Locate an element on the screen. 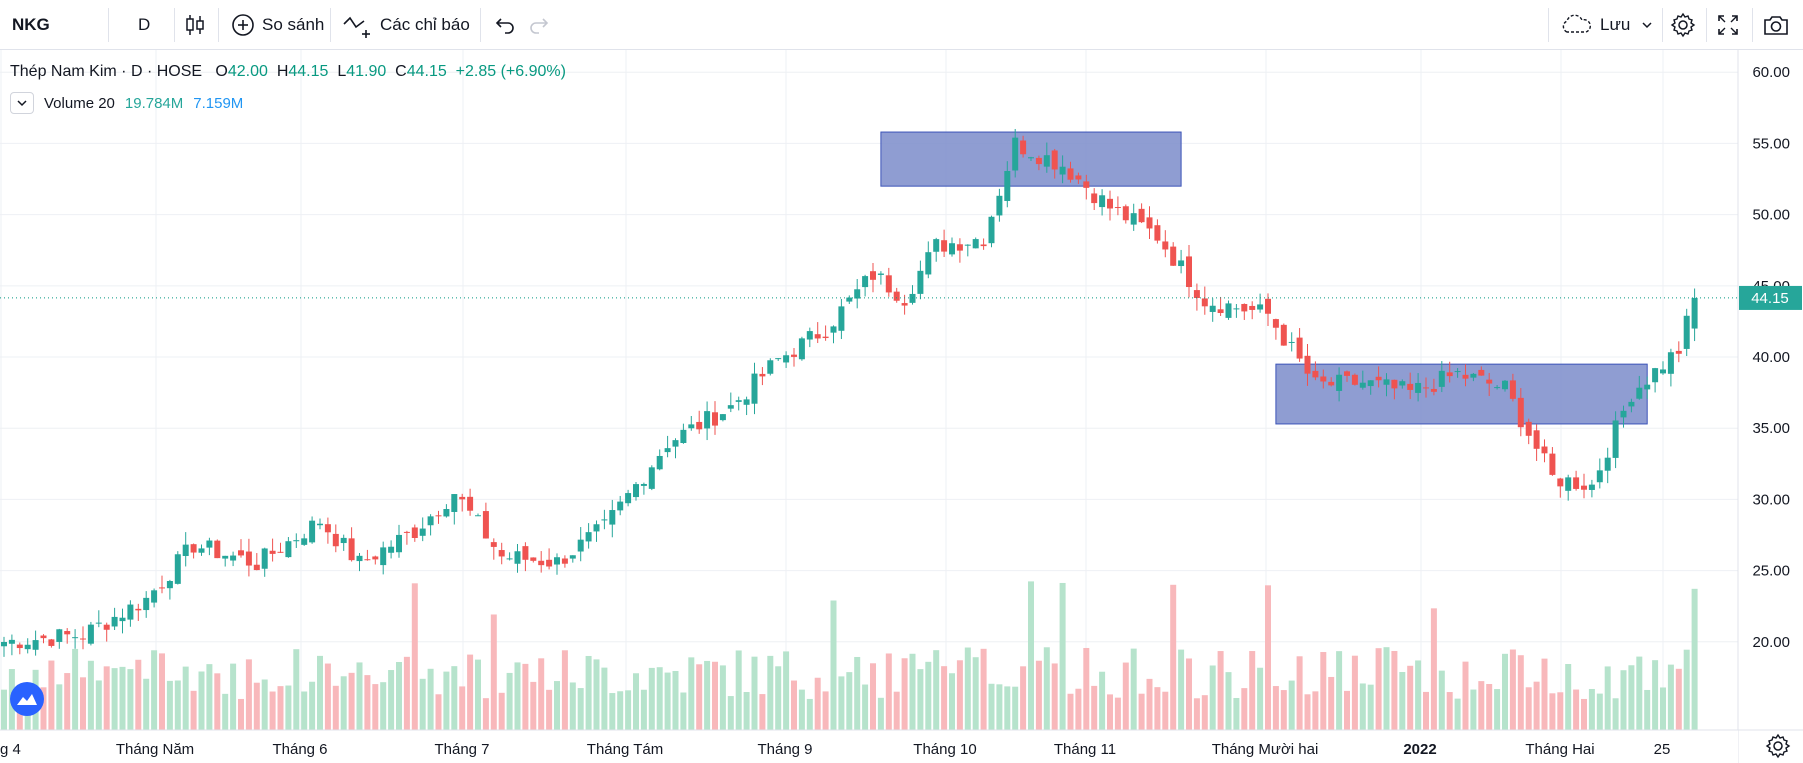 This screenshot has width=1803, height=763. tradingview-logo is located at coordinates (27, 699).